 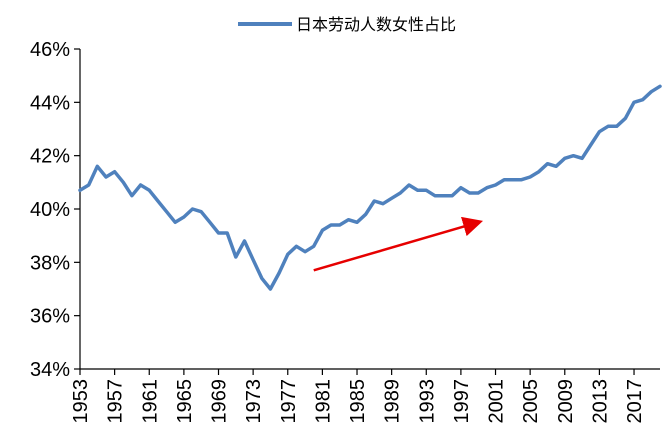 I want to click on x-tick-label: 2017, so click(x=635, y=401).